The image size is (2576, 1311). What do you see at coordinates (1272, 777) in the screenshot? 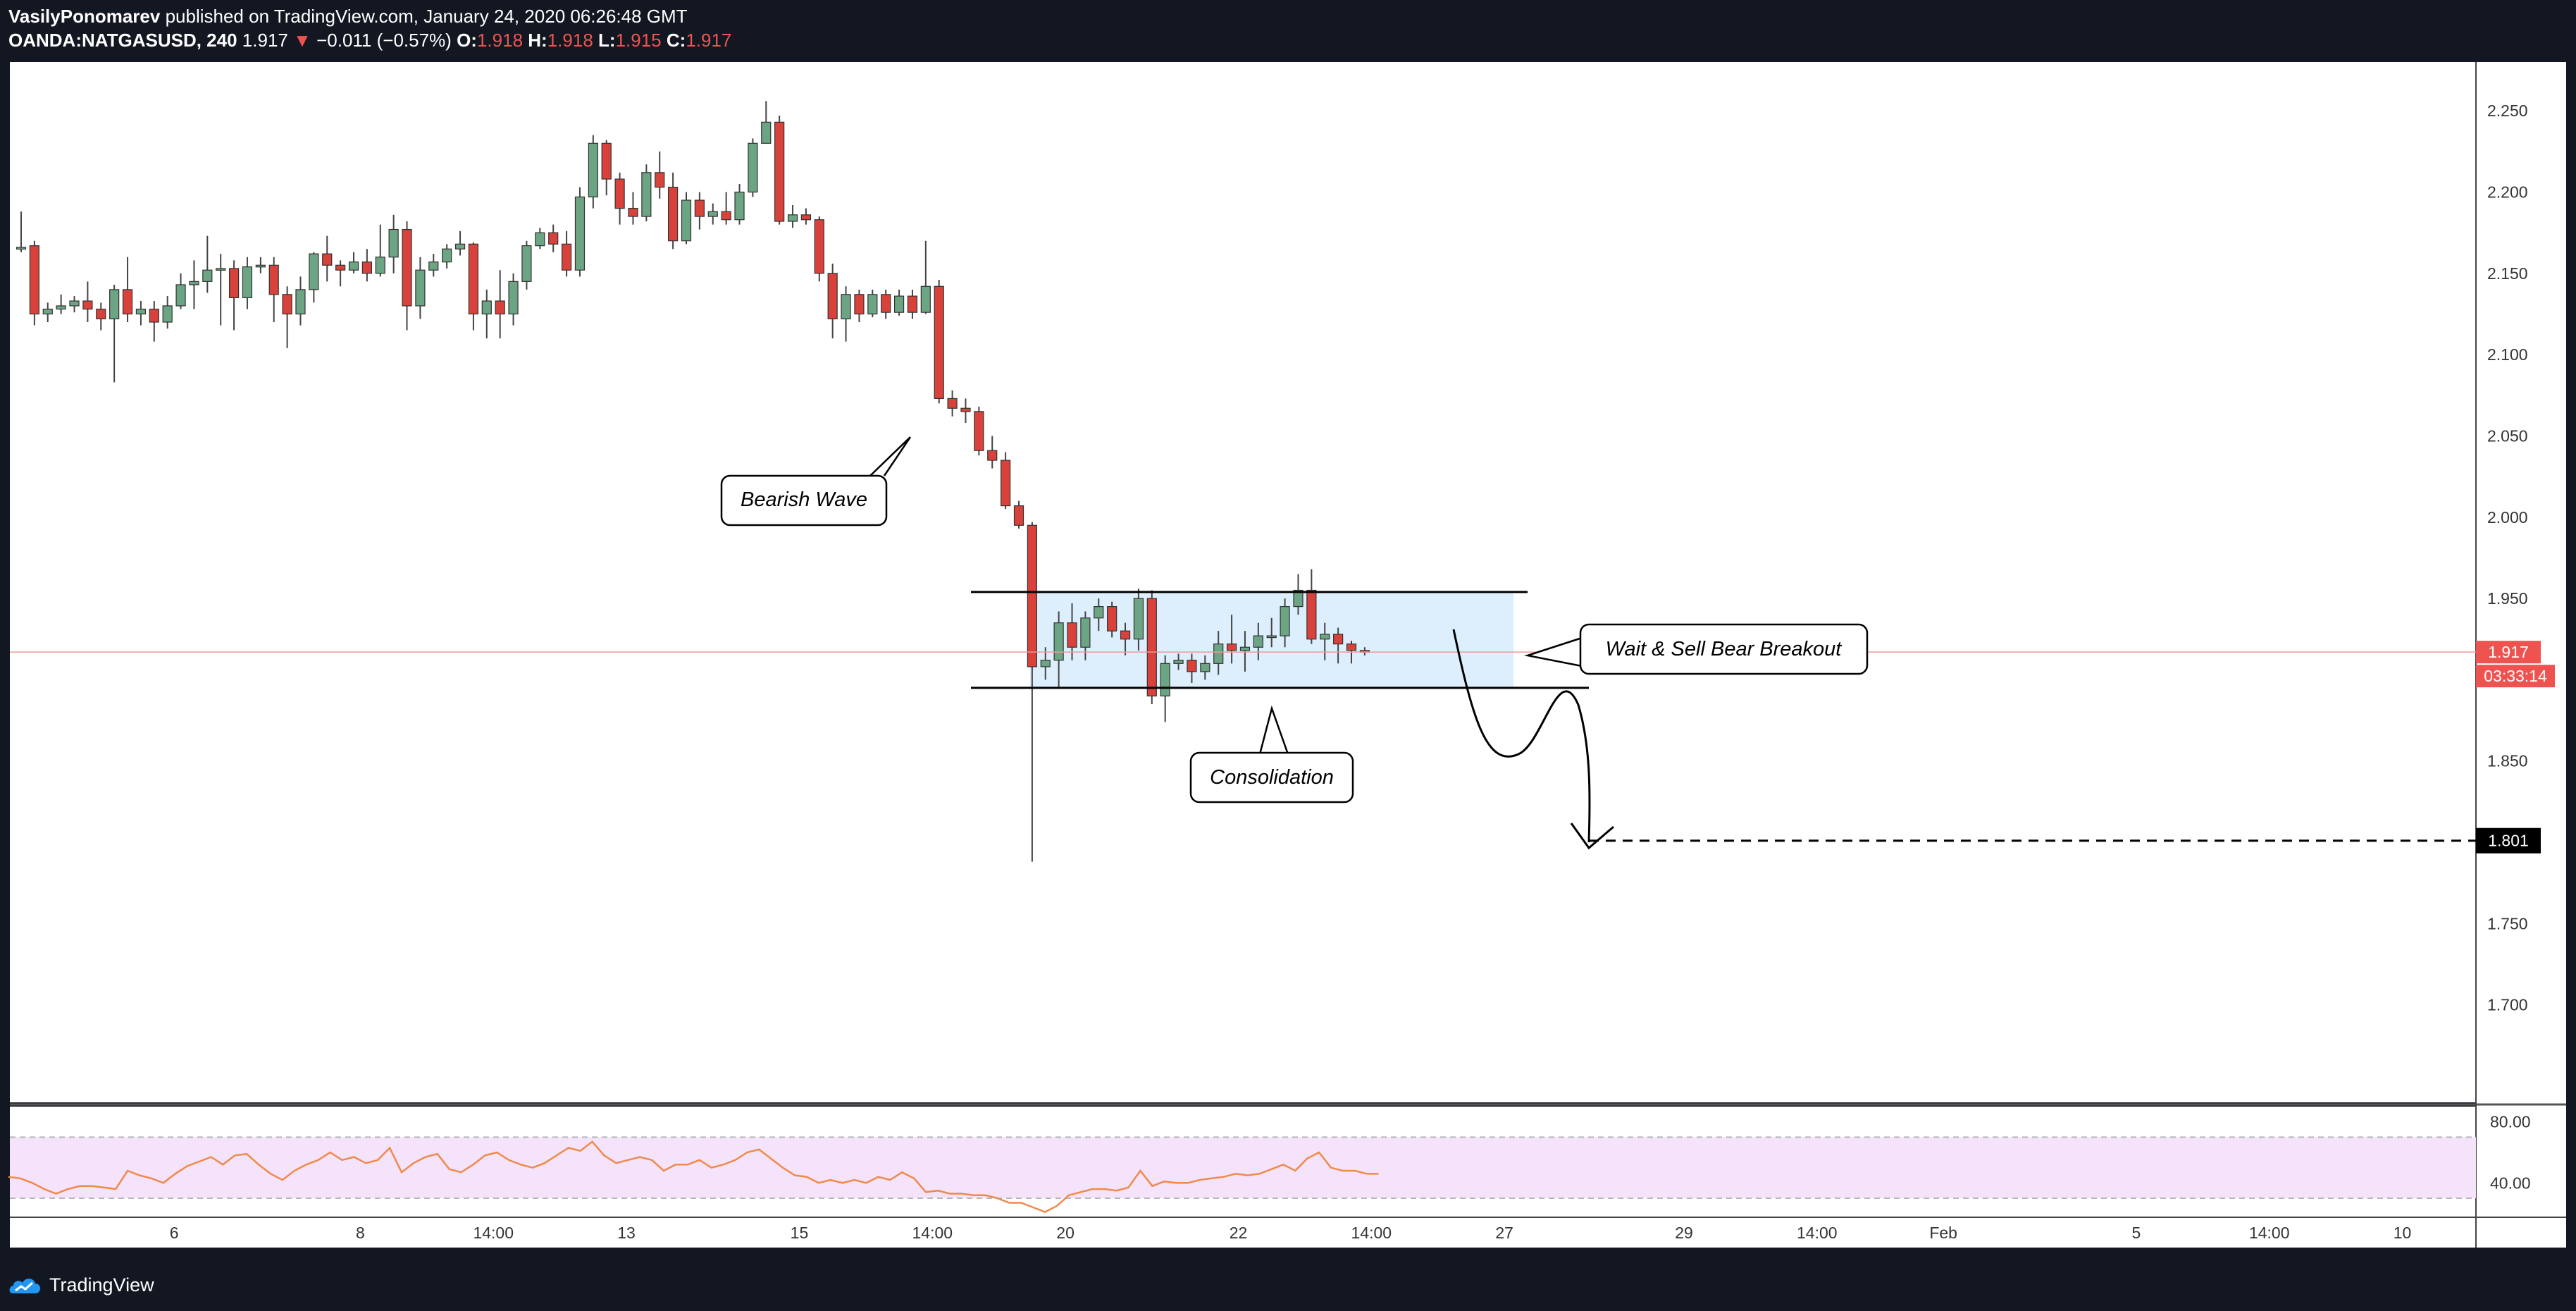
I see `consolidation-callout: Consolidation` at bounding box center [1272, 777].